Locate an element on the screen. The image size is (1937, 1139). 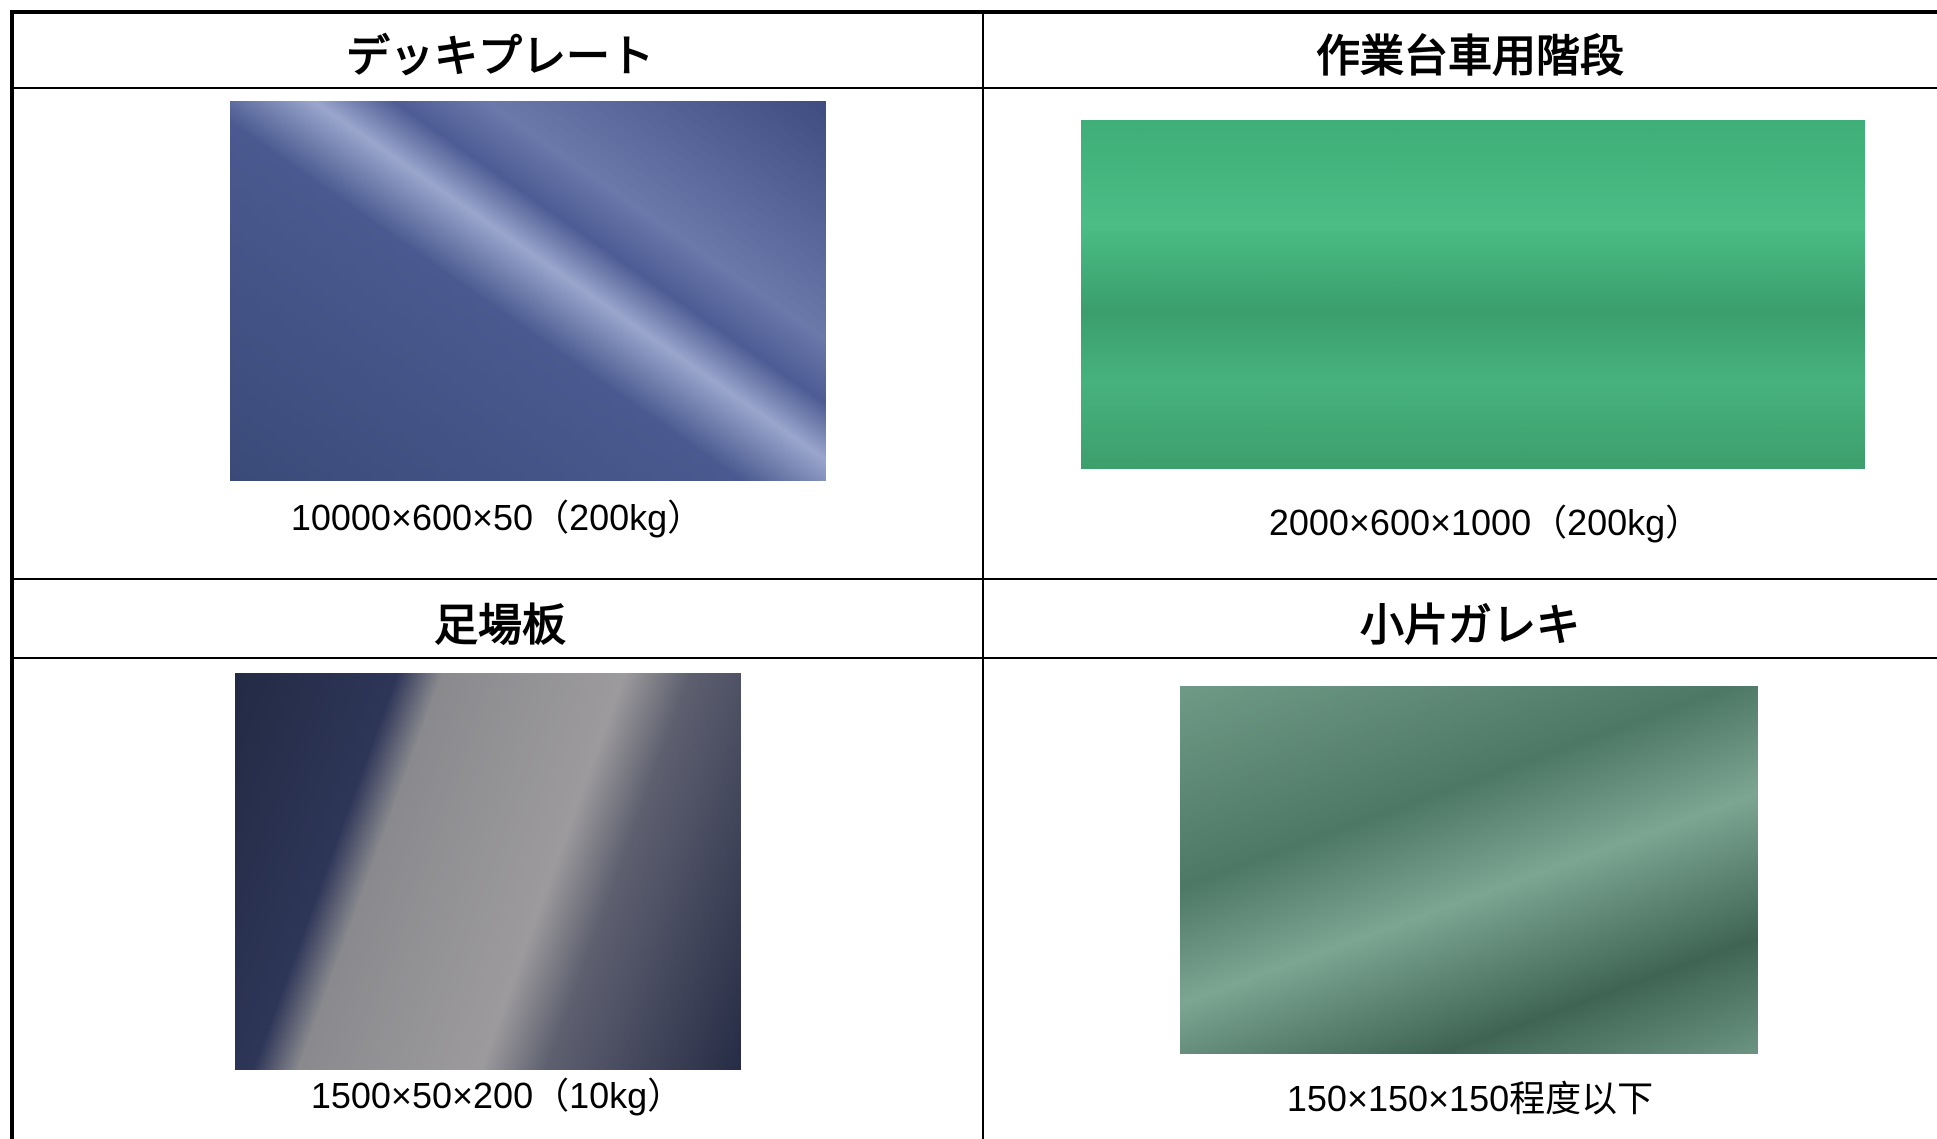
column-divider is located at coordinates (983, 574).